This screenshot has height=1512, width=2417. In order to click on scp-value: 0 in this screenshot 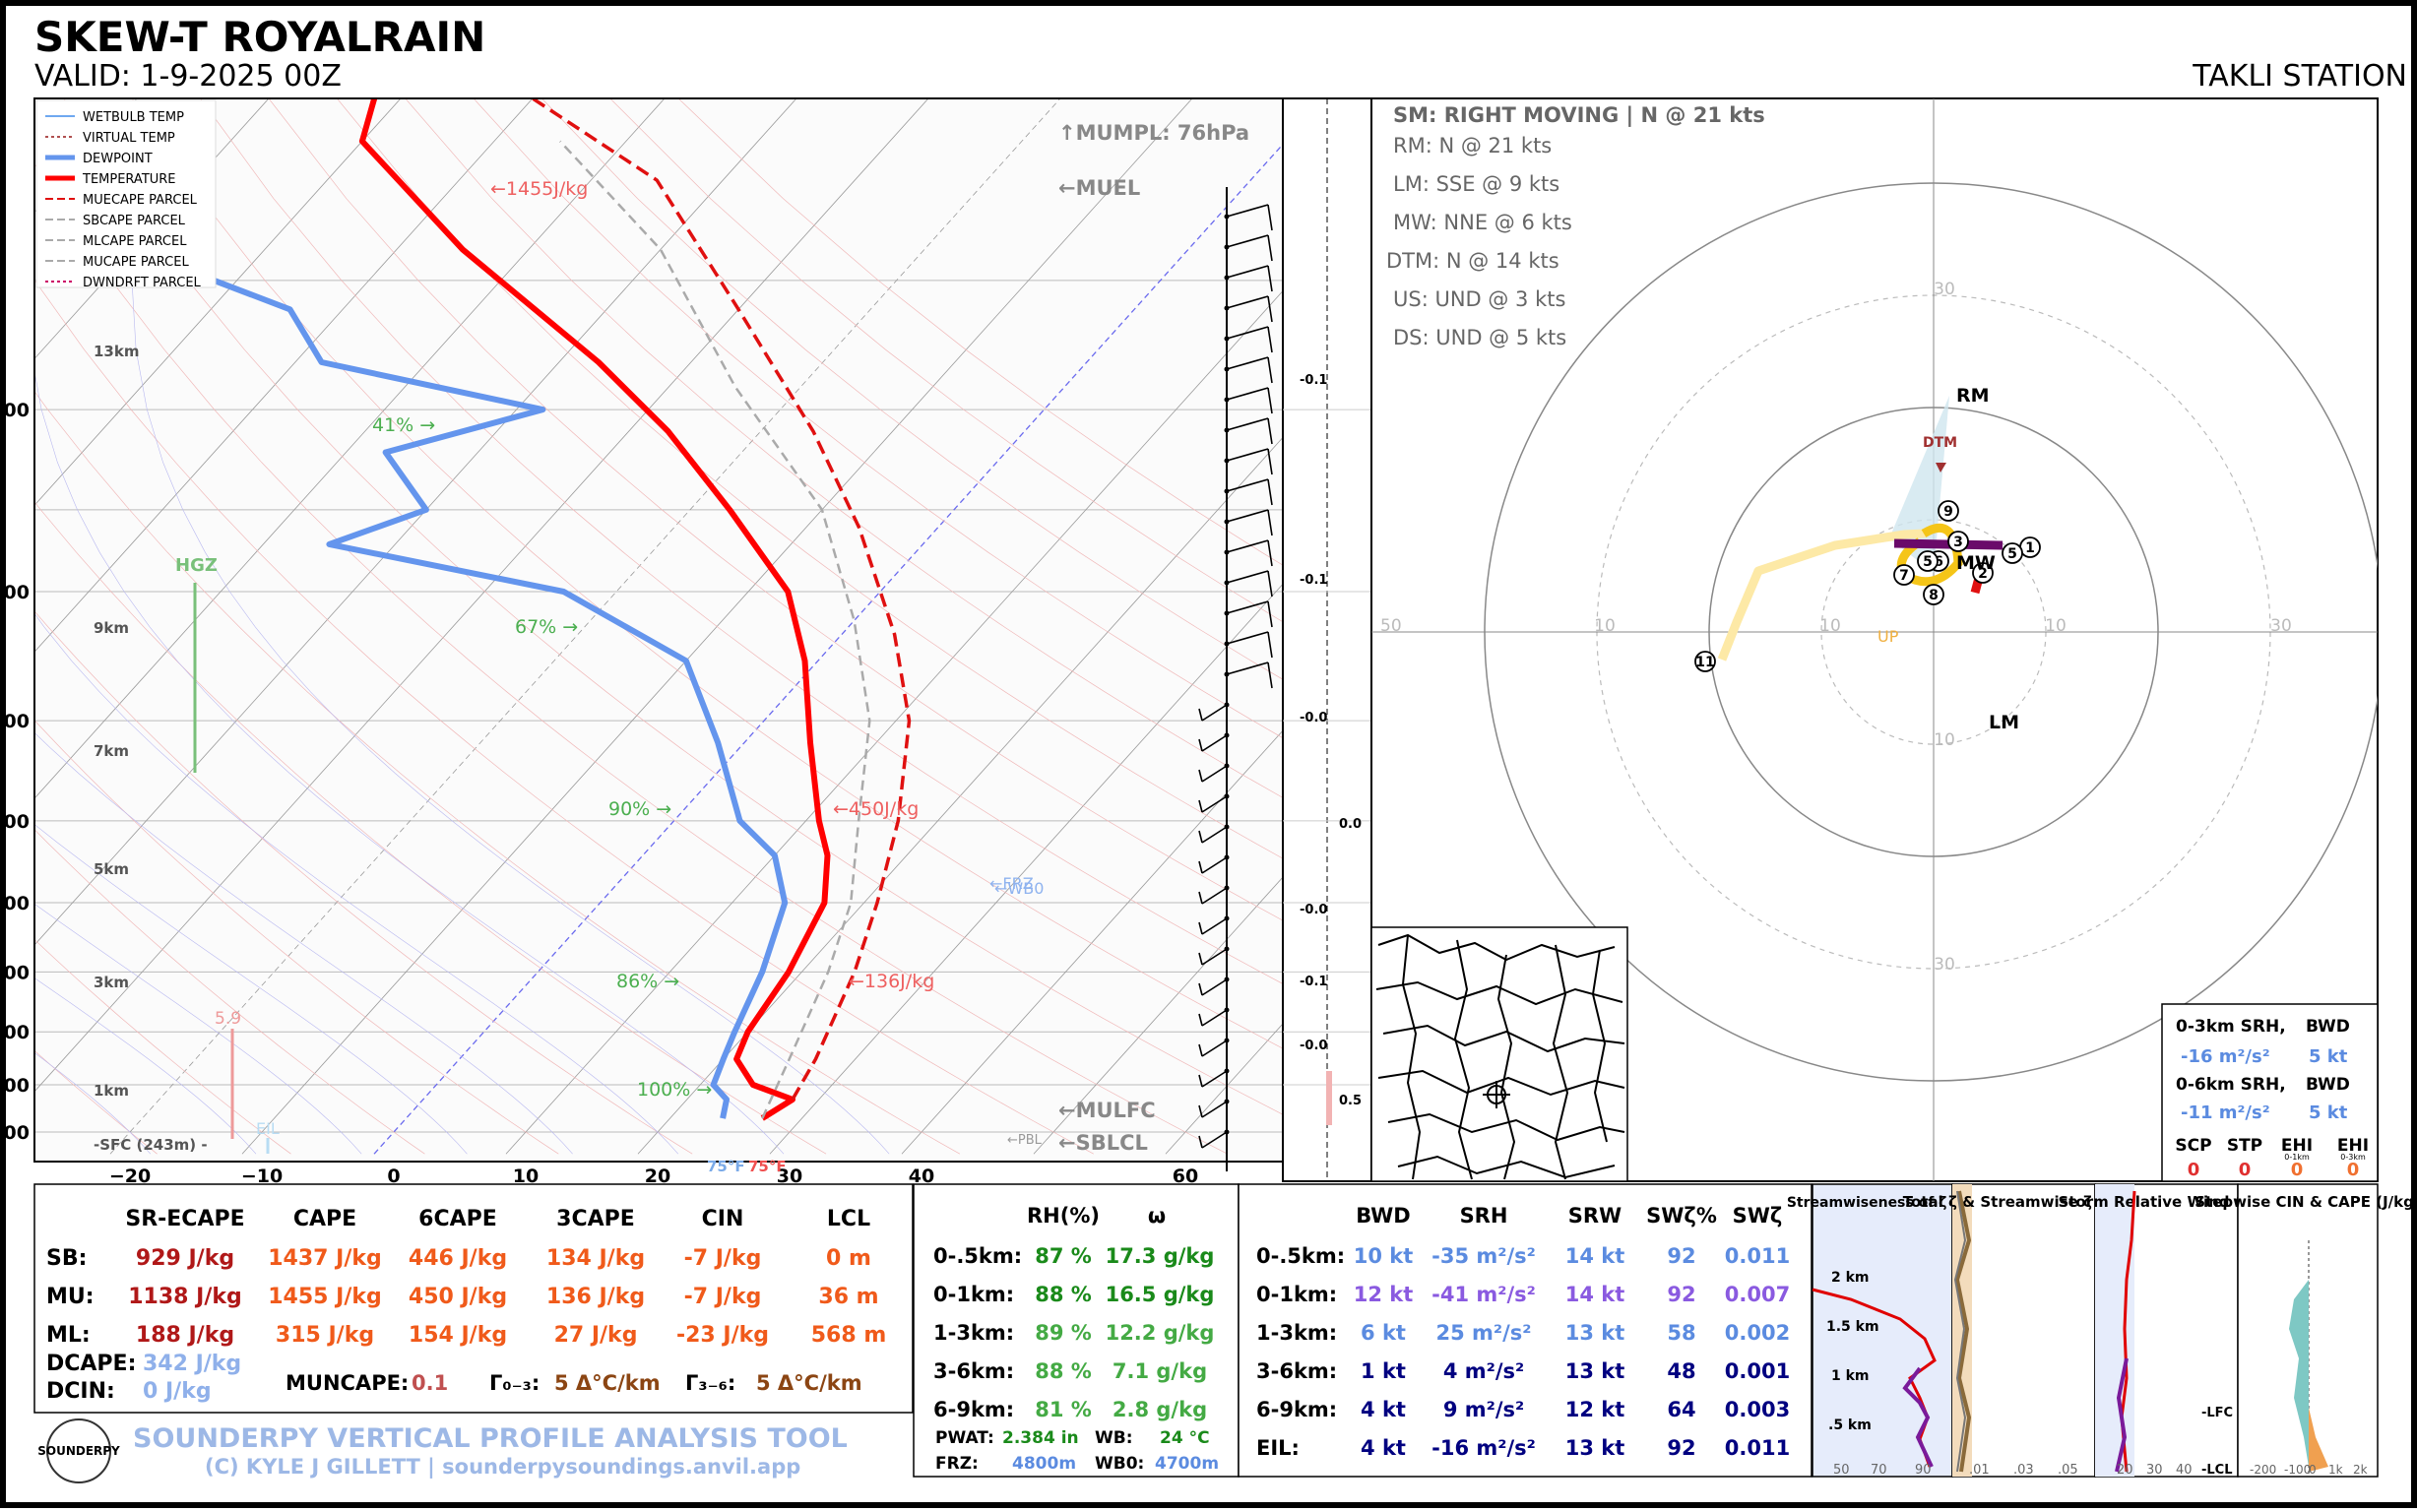, I will do `click(2194, 1170)`.